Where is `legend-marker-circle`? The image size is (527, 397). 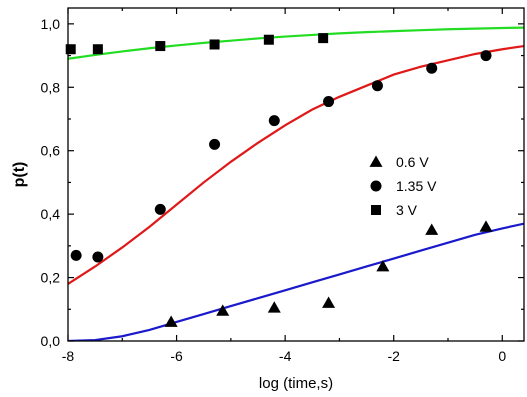
legend-marker-circle is located at coordinates (376, 186).